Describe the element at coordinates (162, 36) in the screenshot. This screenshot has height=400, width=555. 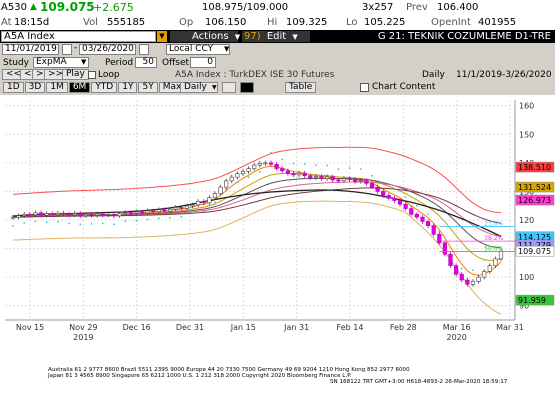
I see `security-dropdown-icon: ▼` at that location.